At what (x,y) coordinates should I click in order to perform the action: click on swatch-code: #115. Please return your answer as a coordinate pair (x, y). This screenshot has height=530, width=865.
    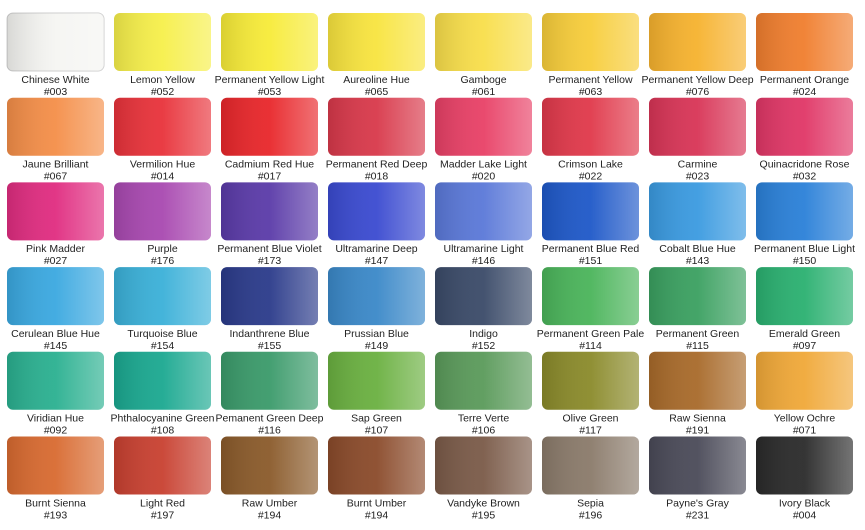
    Looking at the image, I should click on (697, 346).